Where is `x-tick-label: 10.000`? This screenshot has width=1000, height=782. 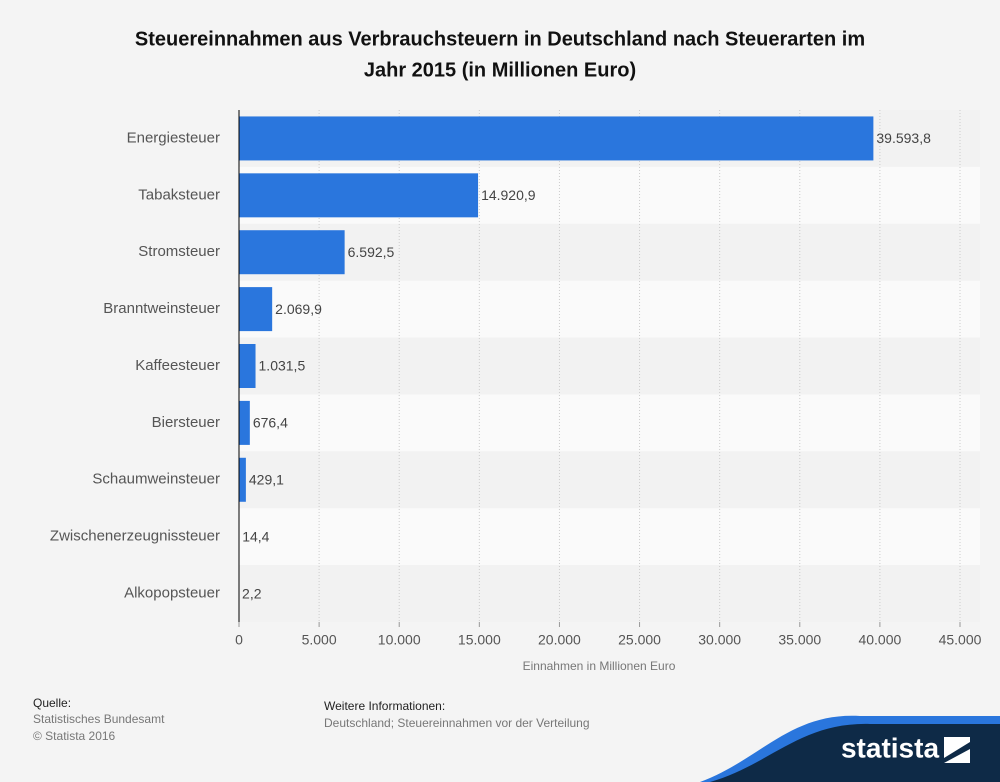 x-tick-label: 10.000 is located at coordinates (399, 640).